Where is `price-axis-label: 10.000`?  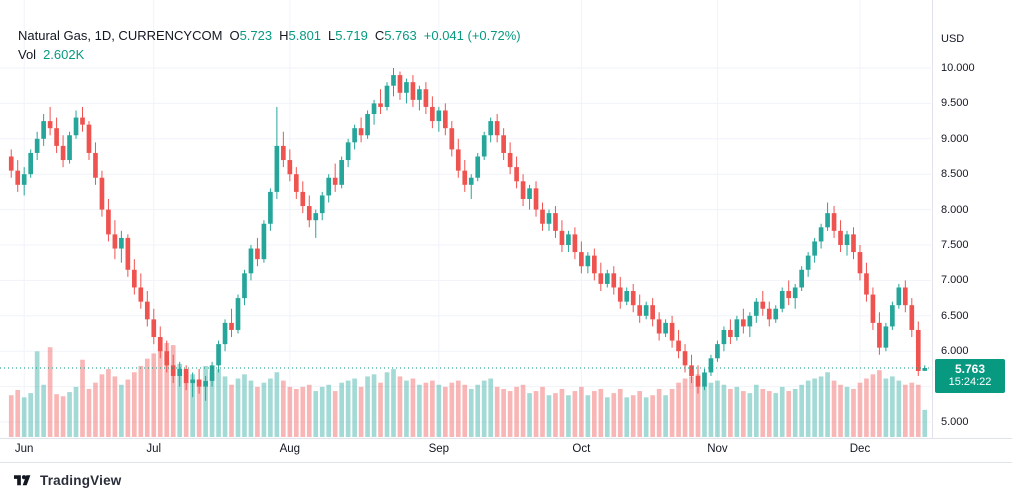 price-axis-label: 10.000 is located at coordinates (958, 68).